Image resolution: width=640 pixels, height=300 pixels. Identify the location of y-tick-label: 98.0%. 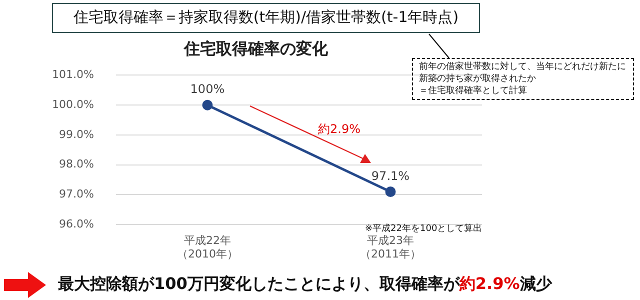
(76, 164).